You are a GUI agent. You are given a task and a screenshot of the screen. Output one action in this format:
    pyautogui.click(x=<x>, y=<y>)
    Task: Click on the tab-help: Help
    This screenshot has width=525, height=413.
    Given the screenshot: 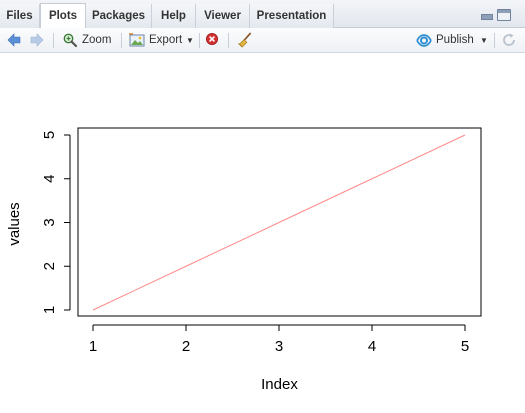 What is the action you would take?
    pyautogui.click(x=174, y=16)
    